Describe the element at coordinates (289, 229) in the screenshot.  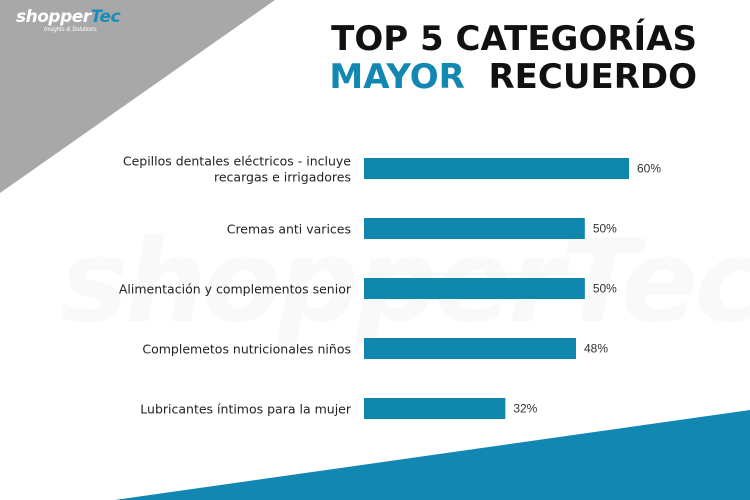
I see `category-label-2: Cremas anti varices` at that location.